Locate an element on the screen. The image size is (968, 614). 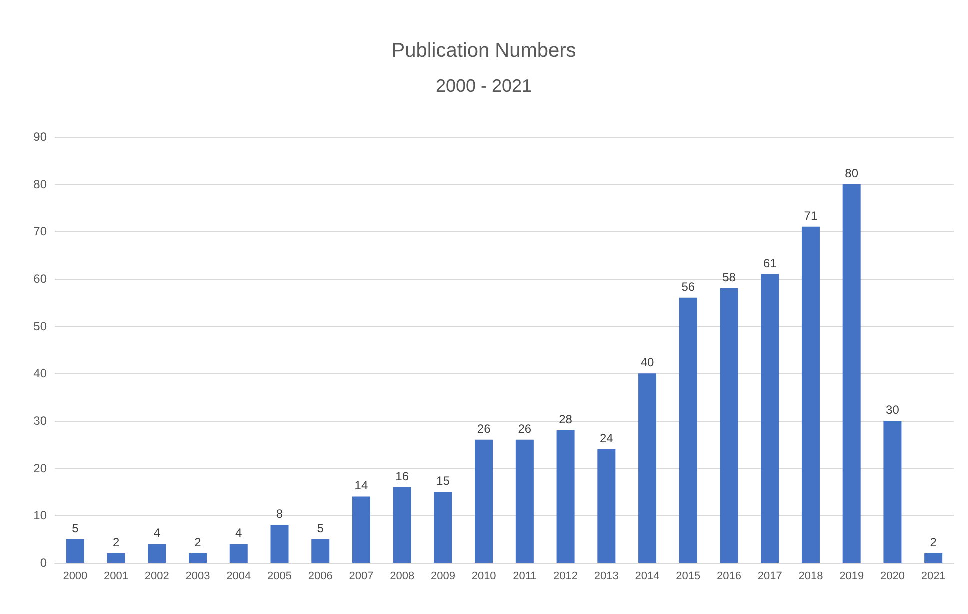
data-label: 80 is located at coordinates (852, 173).